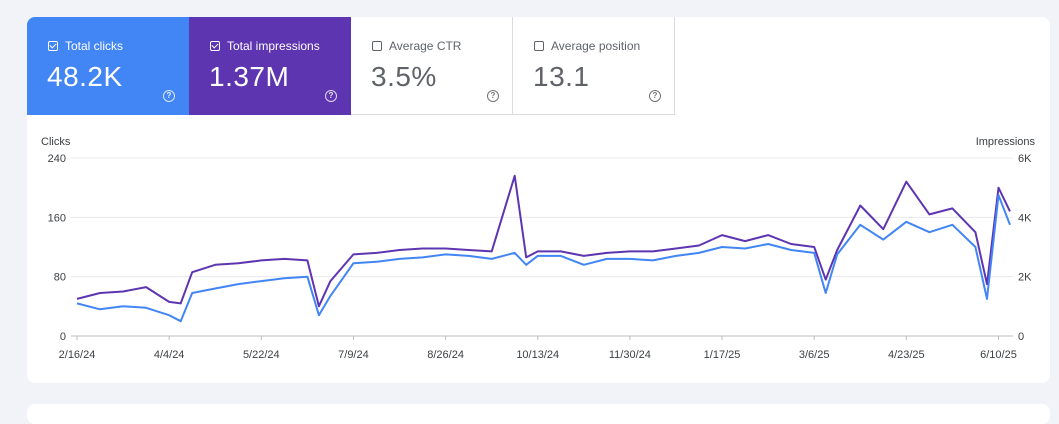 The image size is (1059, 424). I want to click on y-tick-label-right: 2K, so click(1025, 278).